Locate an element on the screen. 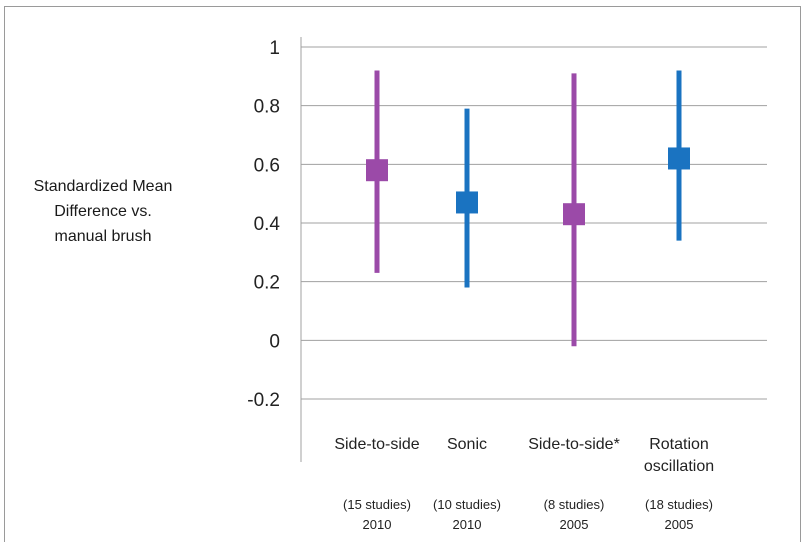  y-axis-label-line-1: Standardized Mean is located at coordinates (103, 186).